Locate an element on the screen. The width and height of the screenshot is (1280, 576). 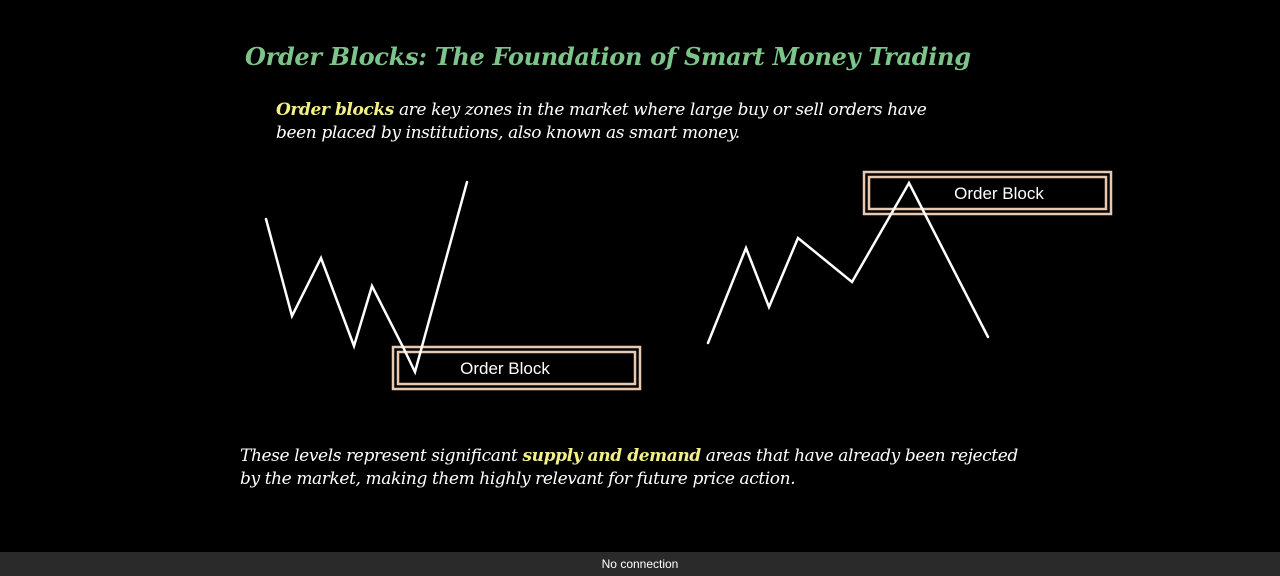
outro-highlight: supply and demand is located at coordinates (612, 456).